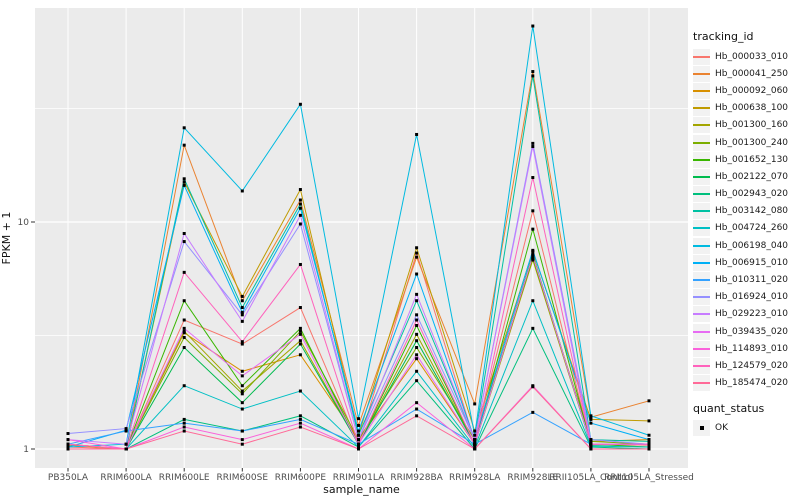 The width and height of the screenshot is (800, 500). What do you see at coordinates (721, 428) in the screenshot?
I see `legend-item-label: OK` at bounding box center [721, 428].